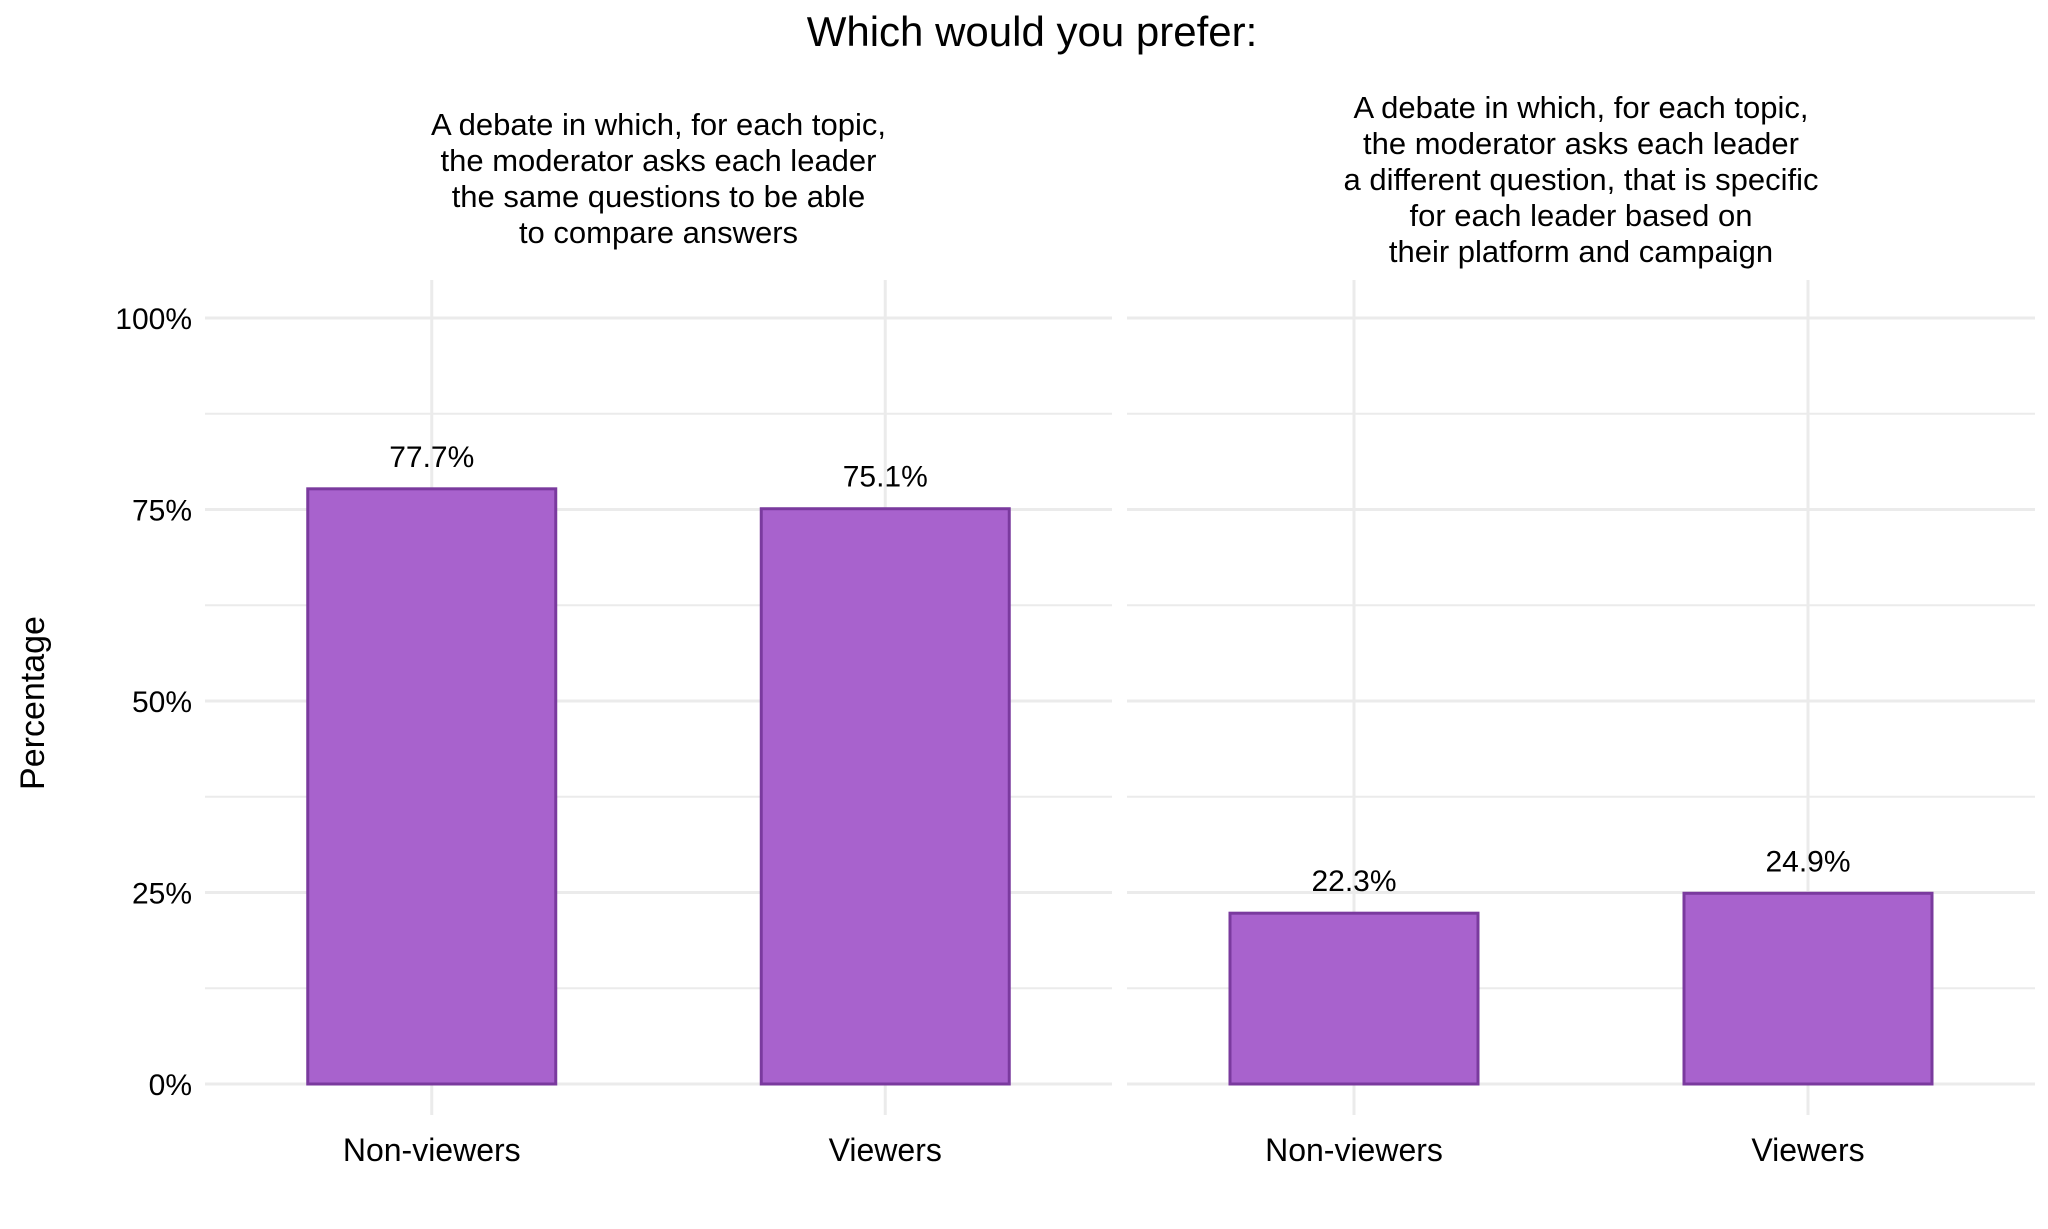  What do you see at coordinates (1581, 215) in the screenshot?
I see `panel-title-line: for each leader based on` at bounding box center [1581, 215].